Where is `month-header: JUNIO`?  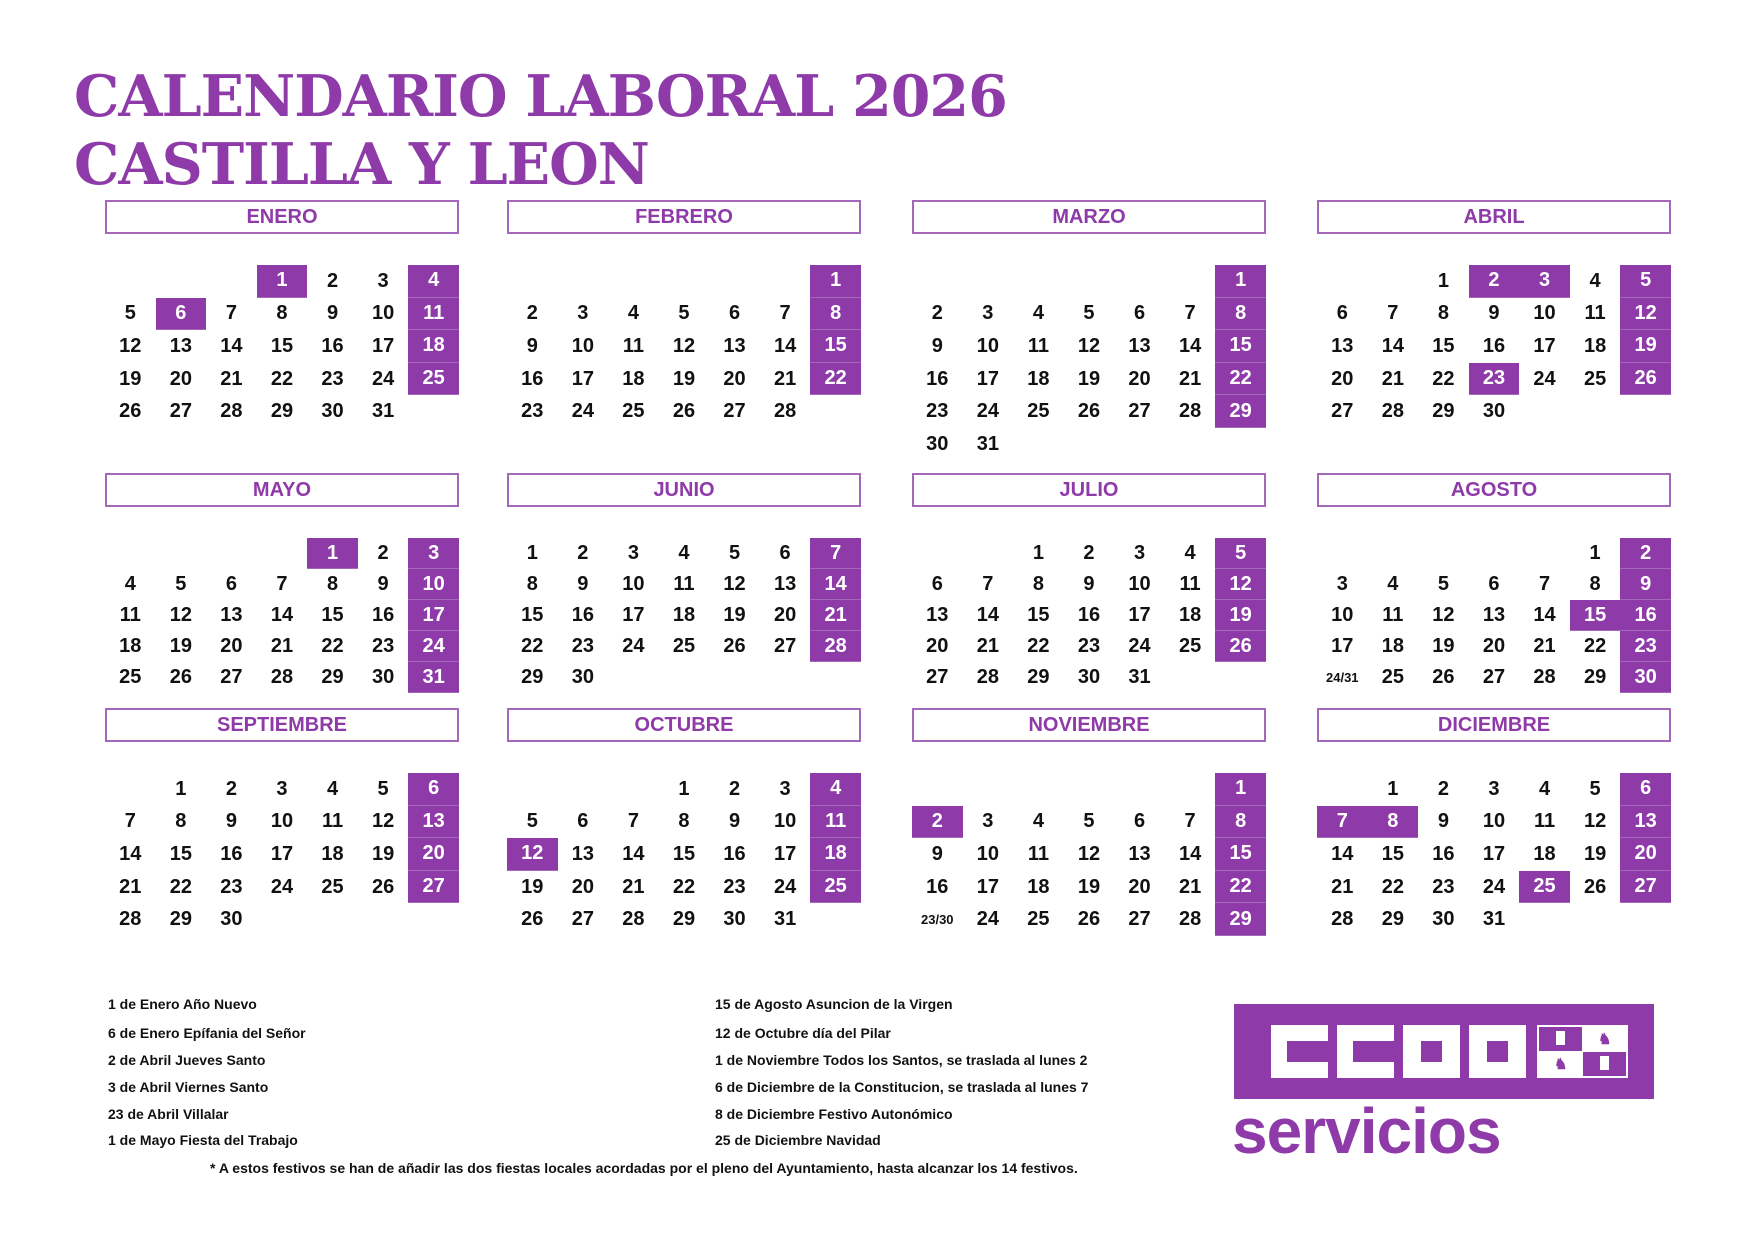
month-header: JUNIO is located at coordinates (684, 490).